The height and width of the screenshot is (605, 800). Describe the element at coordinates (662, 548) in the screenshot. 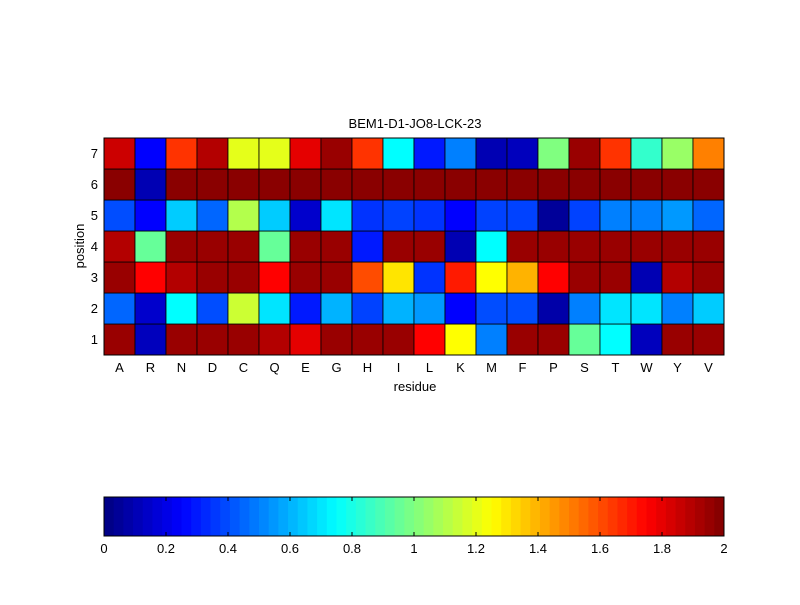

I see `colorbar-tick-label: 1.8` at that location.